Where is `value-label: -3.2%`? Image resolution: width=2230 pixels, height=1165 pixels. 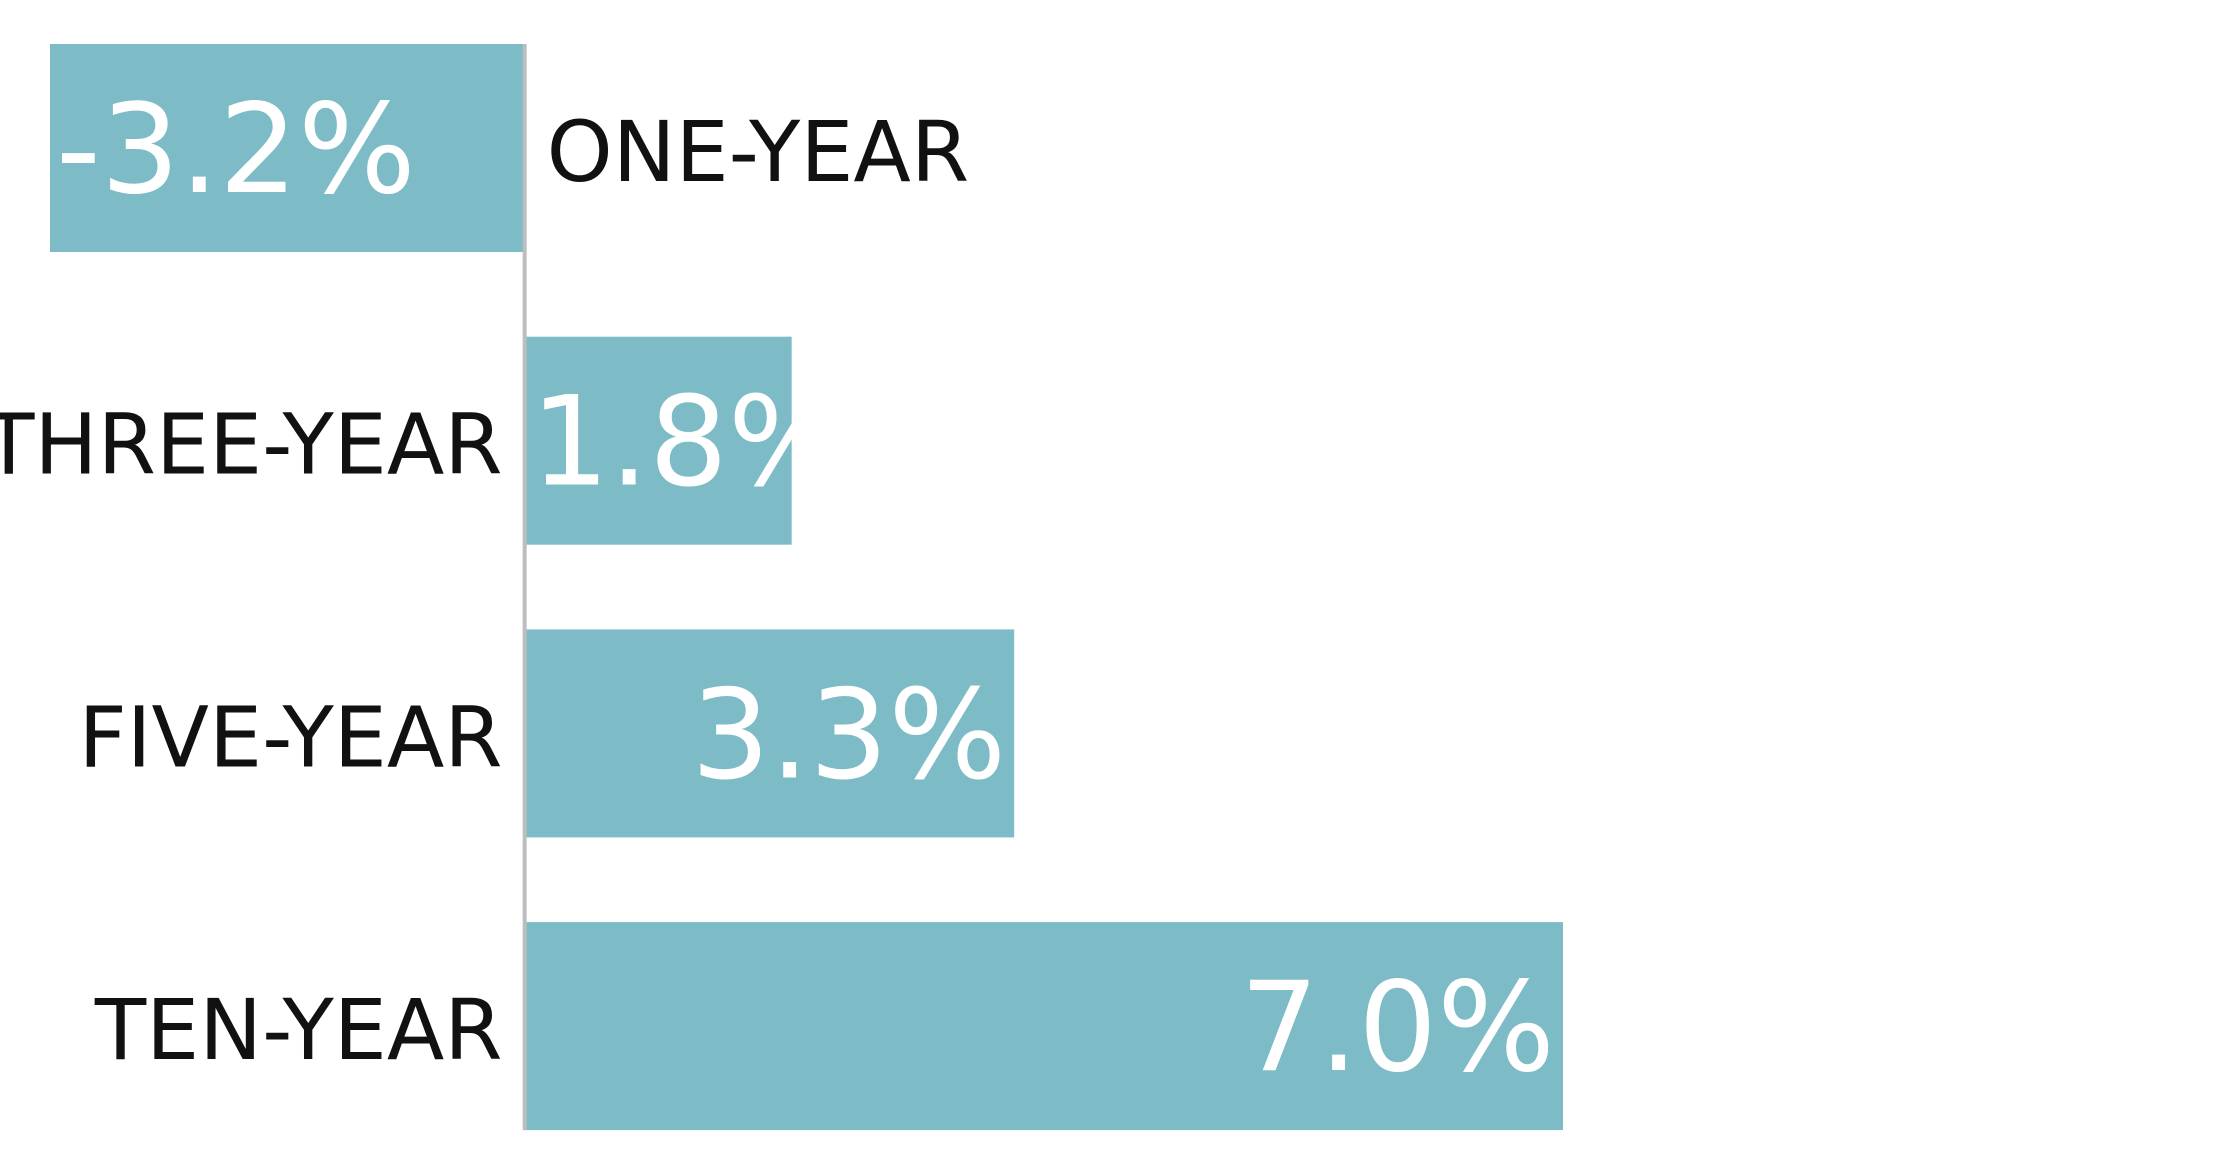
value-label: -3.2% is located at coordinates (236, 150).